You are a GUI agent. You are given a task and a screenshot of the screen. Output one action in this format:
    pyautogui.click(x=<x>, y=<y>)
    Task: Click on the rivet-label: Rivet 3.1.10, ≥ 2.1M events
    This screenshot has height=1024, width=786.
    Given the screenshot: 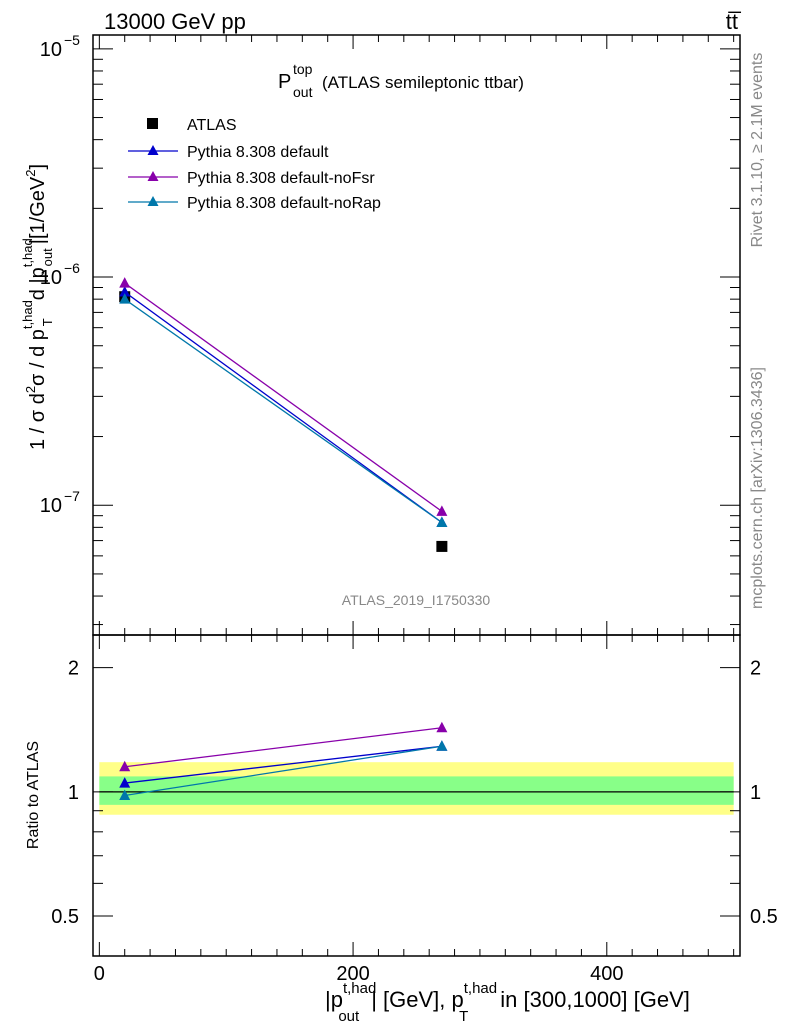 What is the action you would take?
    pyautogui.click(x=757, y=150)
    